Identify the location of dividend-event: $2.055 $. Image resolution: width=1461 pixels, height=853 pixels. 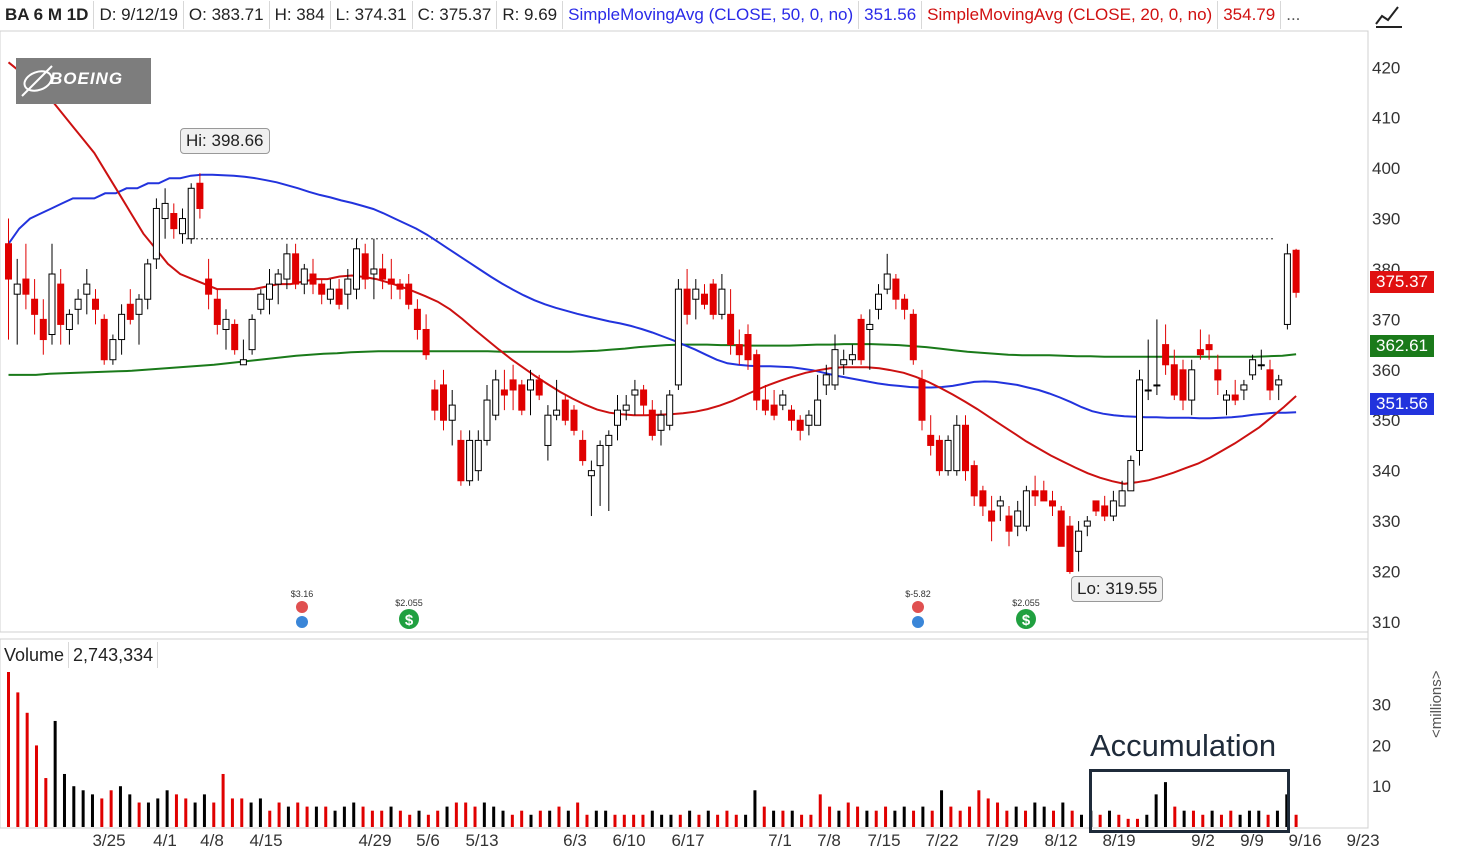
(1026, 613).